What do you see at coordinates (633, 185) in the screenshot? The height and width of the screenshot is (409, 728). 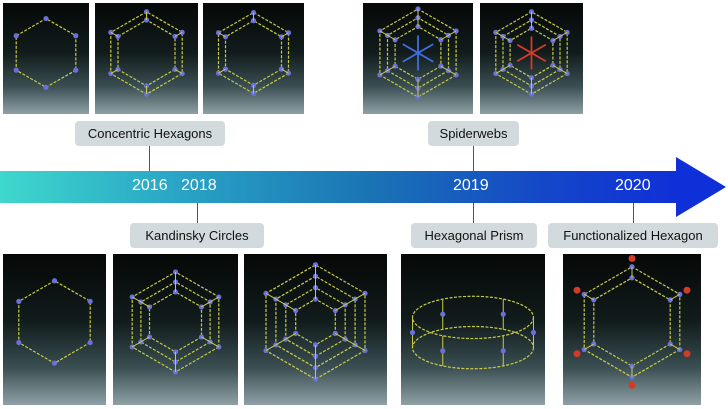 I see `year-2020: 2020` at bounding box center [633, 185].